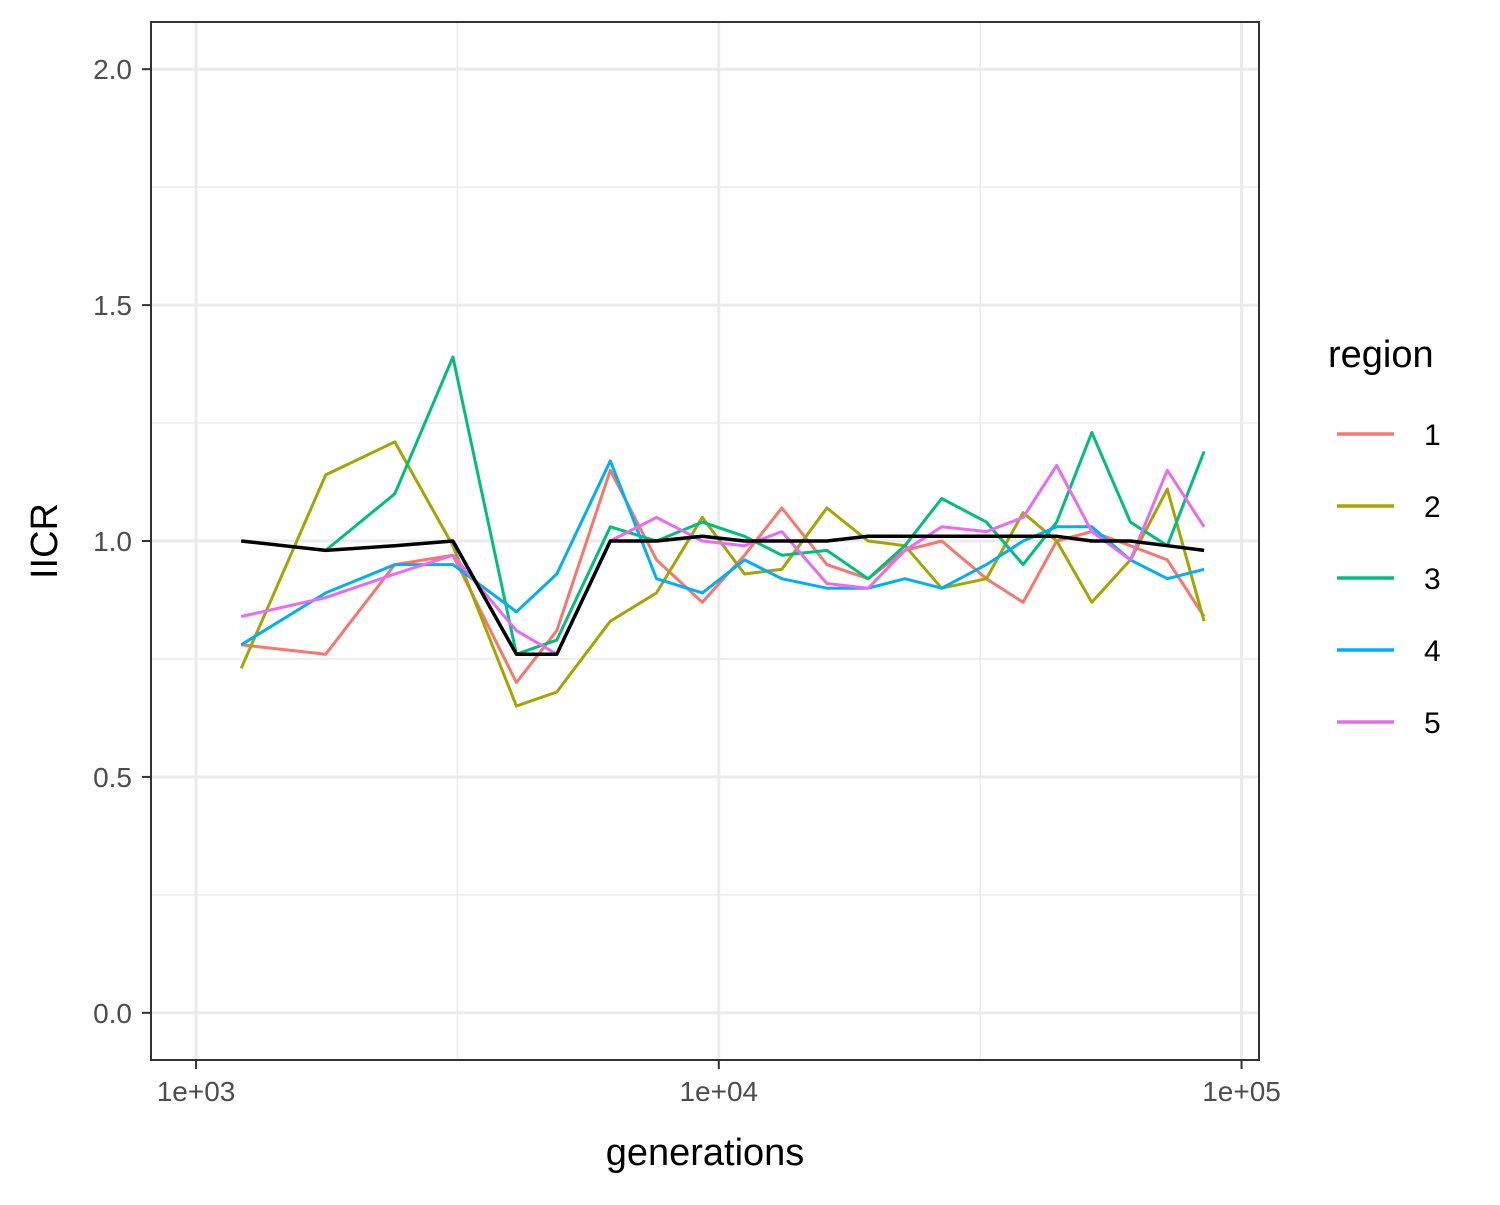  Describe the element at coordinates (1381, 355) in the screenshot. I see `legend-title: region` at that location.